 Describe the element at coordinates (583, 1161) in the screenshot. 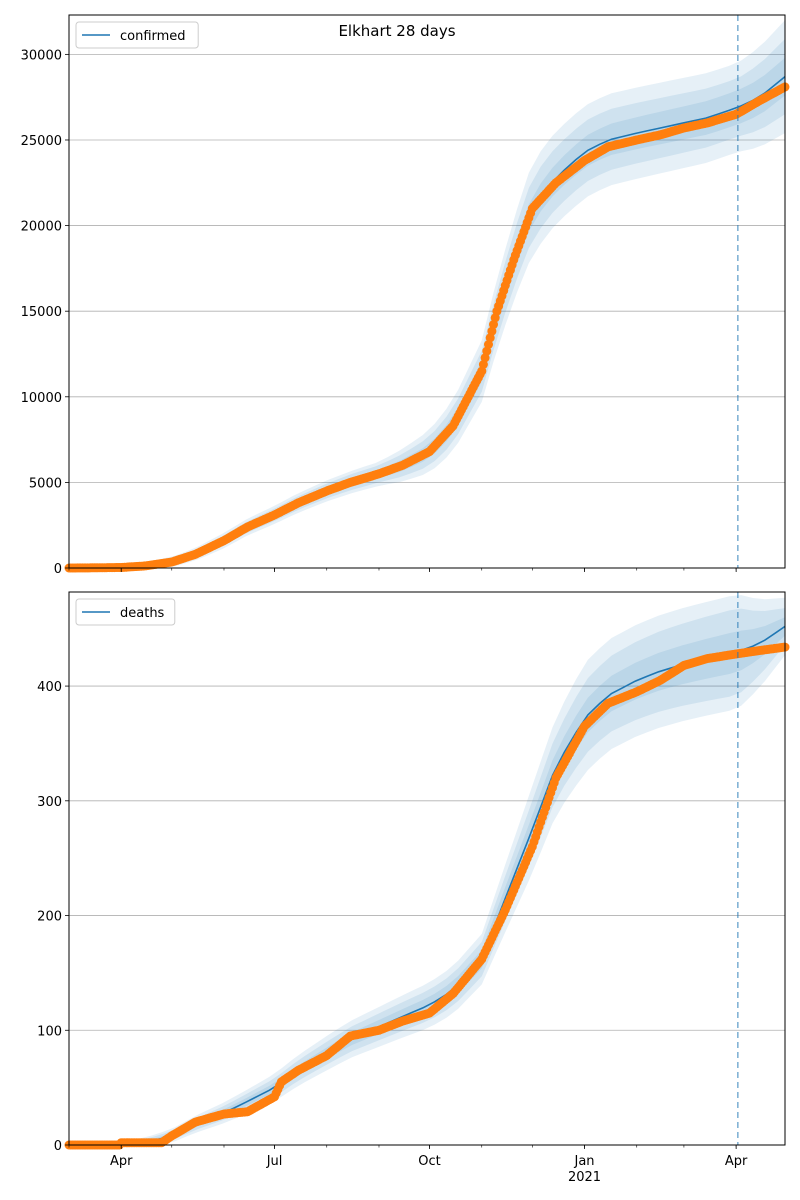

I see `x-tick-label: Jan` at that location.